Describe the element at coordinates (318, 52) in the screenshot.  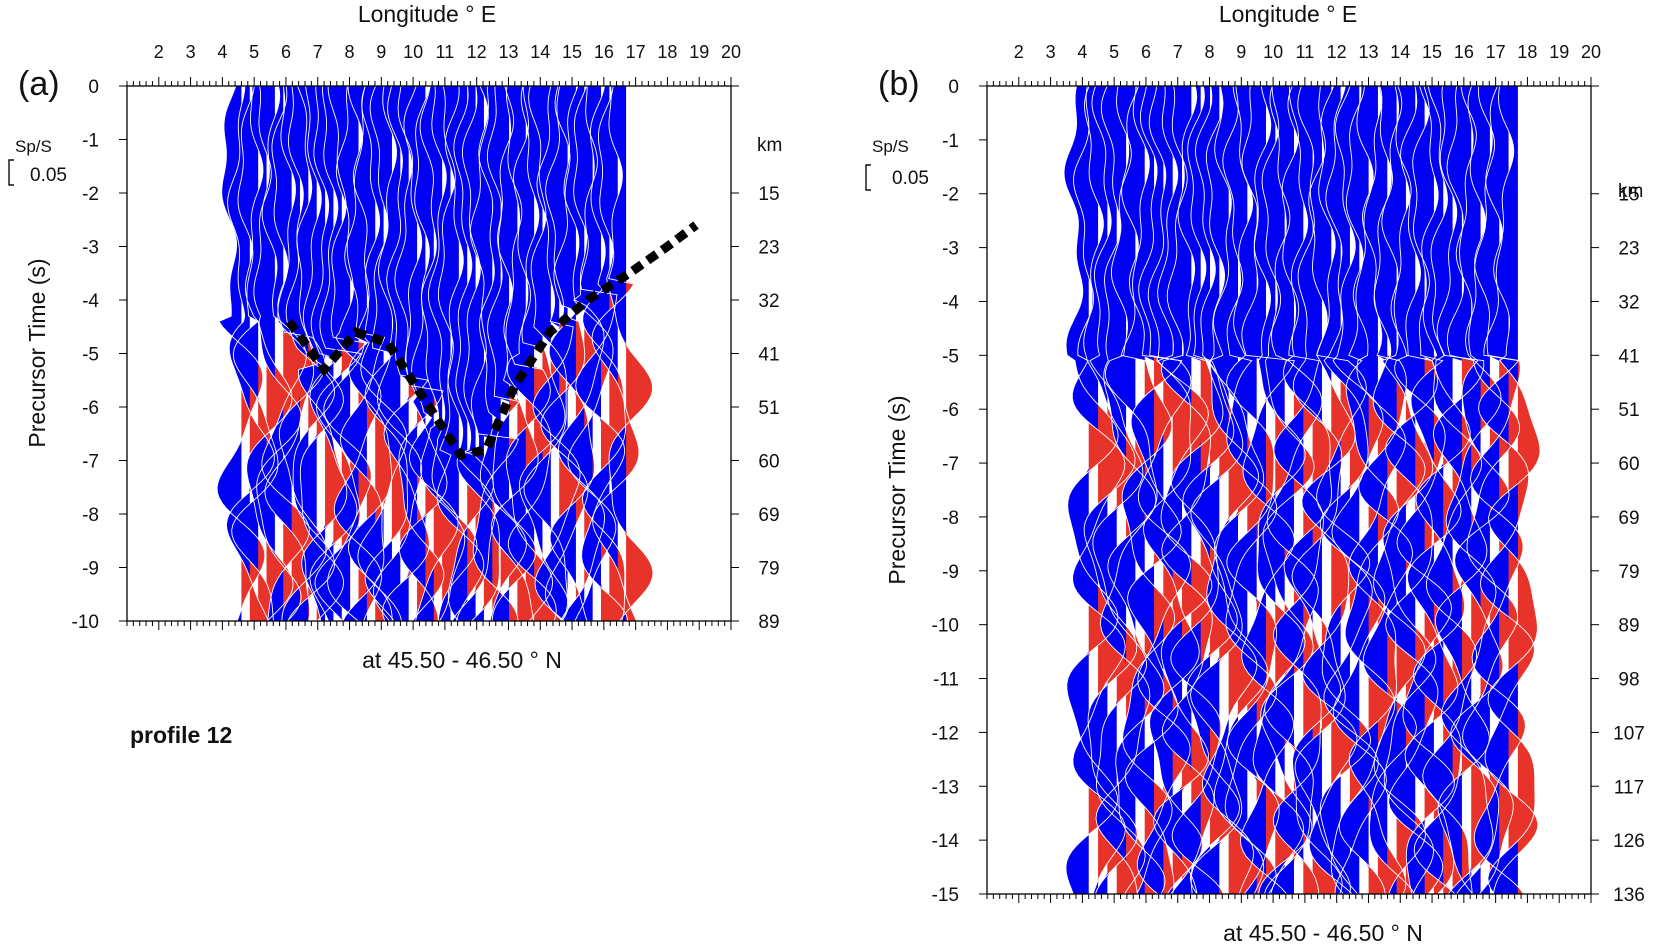
I see `x-tick-label: 7` at that location.